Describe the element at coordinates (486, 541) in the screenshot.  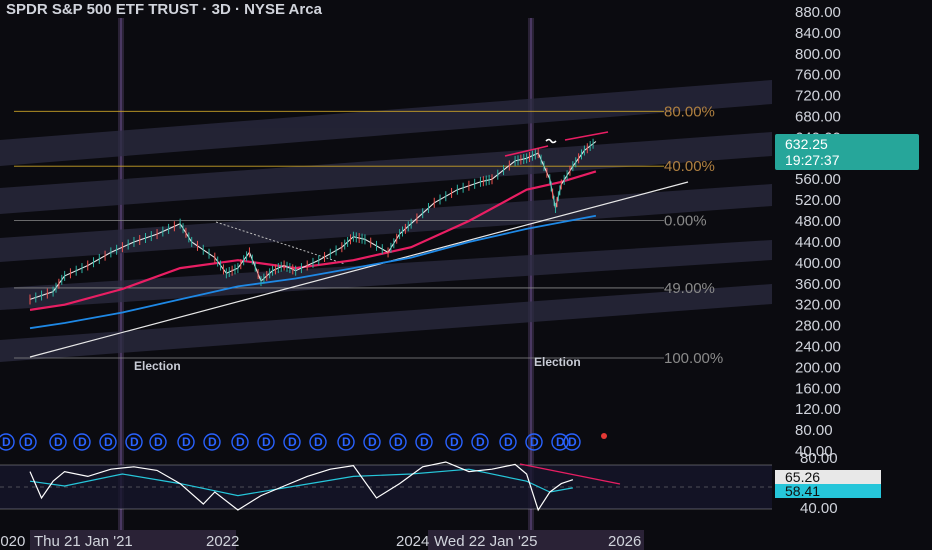
I see `date-label-jan-25: Wed 22 Jan '25` at that location.